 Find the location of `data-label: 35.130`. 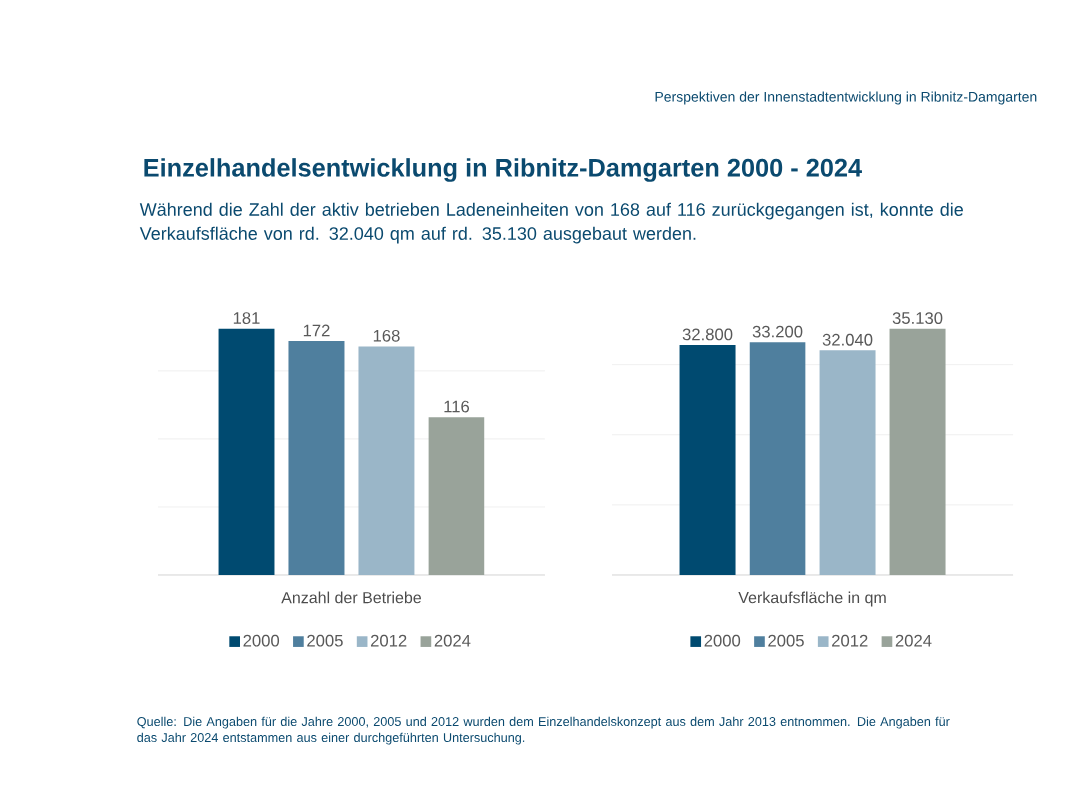

data-label: 35.130 is located at coordinates (917, 318).